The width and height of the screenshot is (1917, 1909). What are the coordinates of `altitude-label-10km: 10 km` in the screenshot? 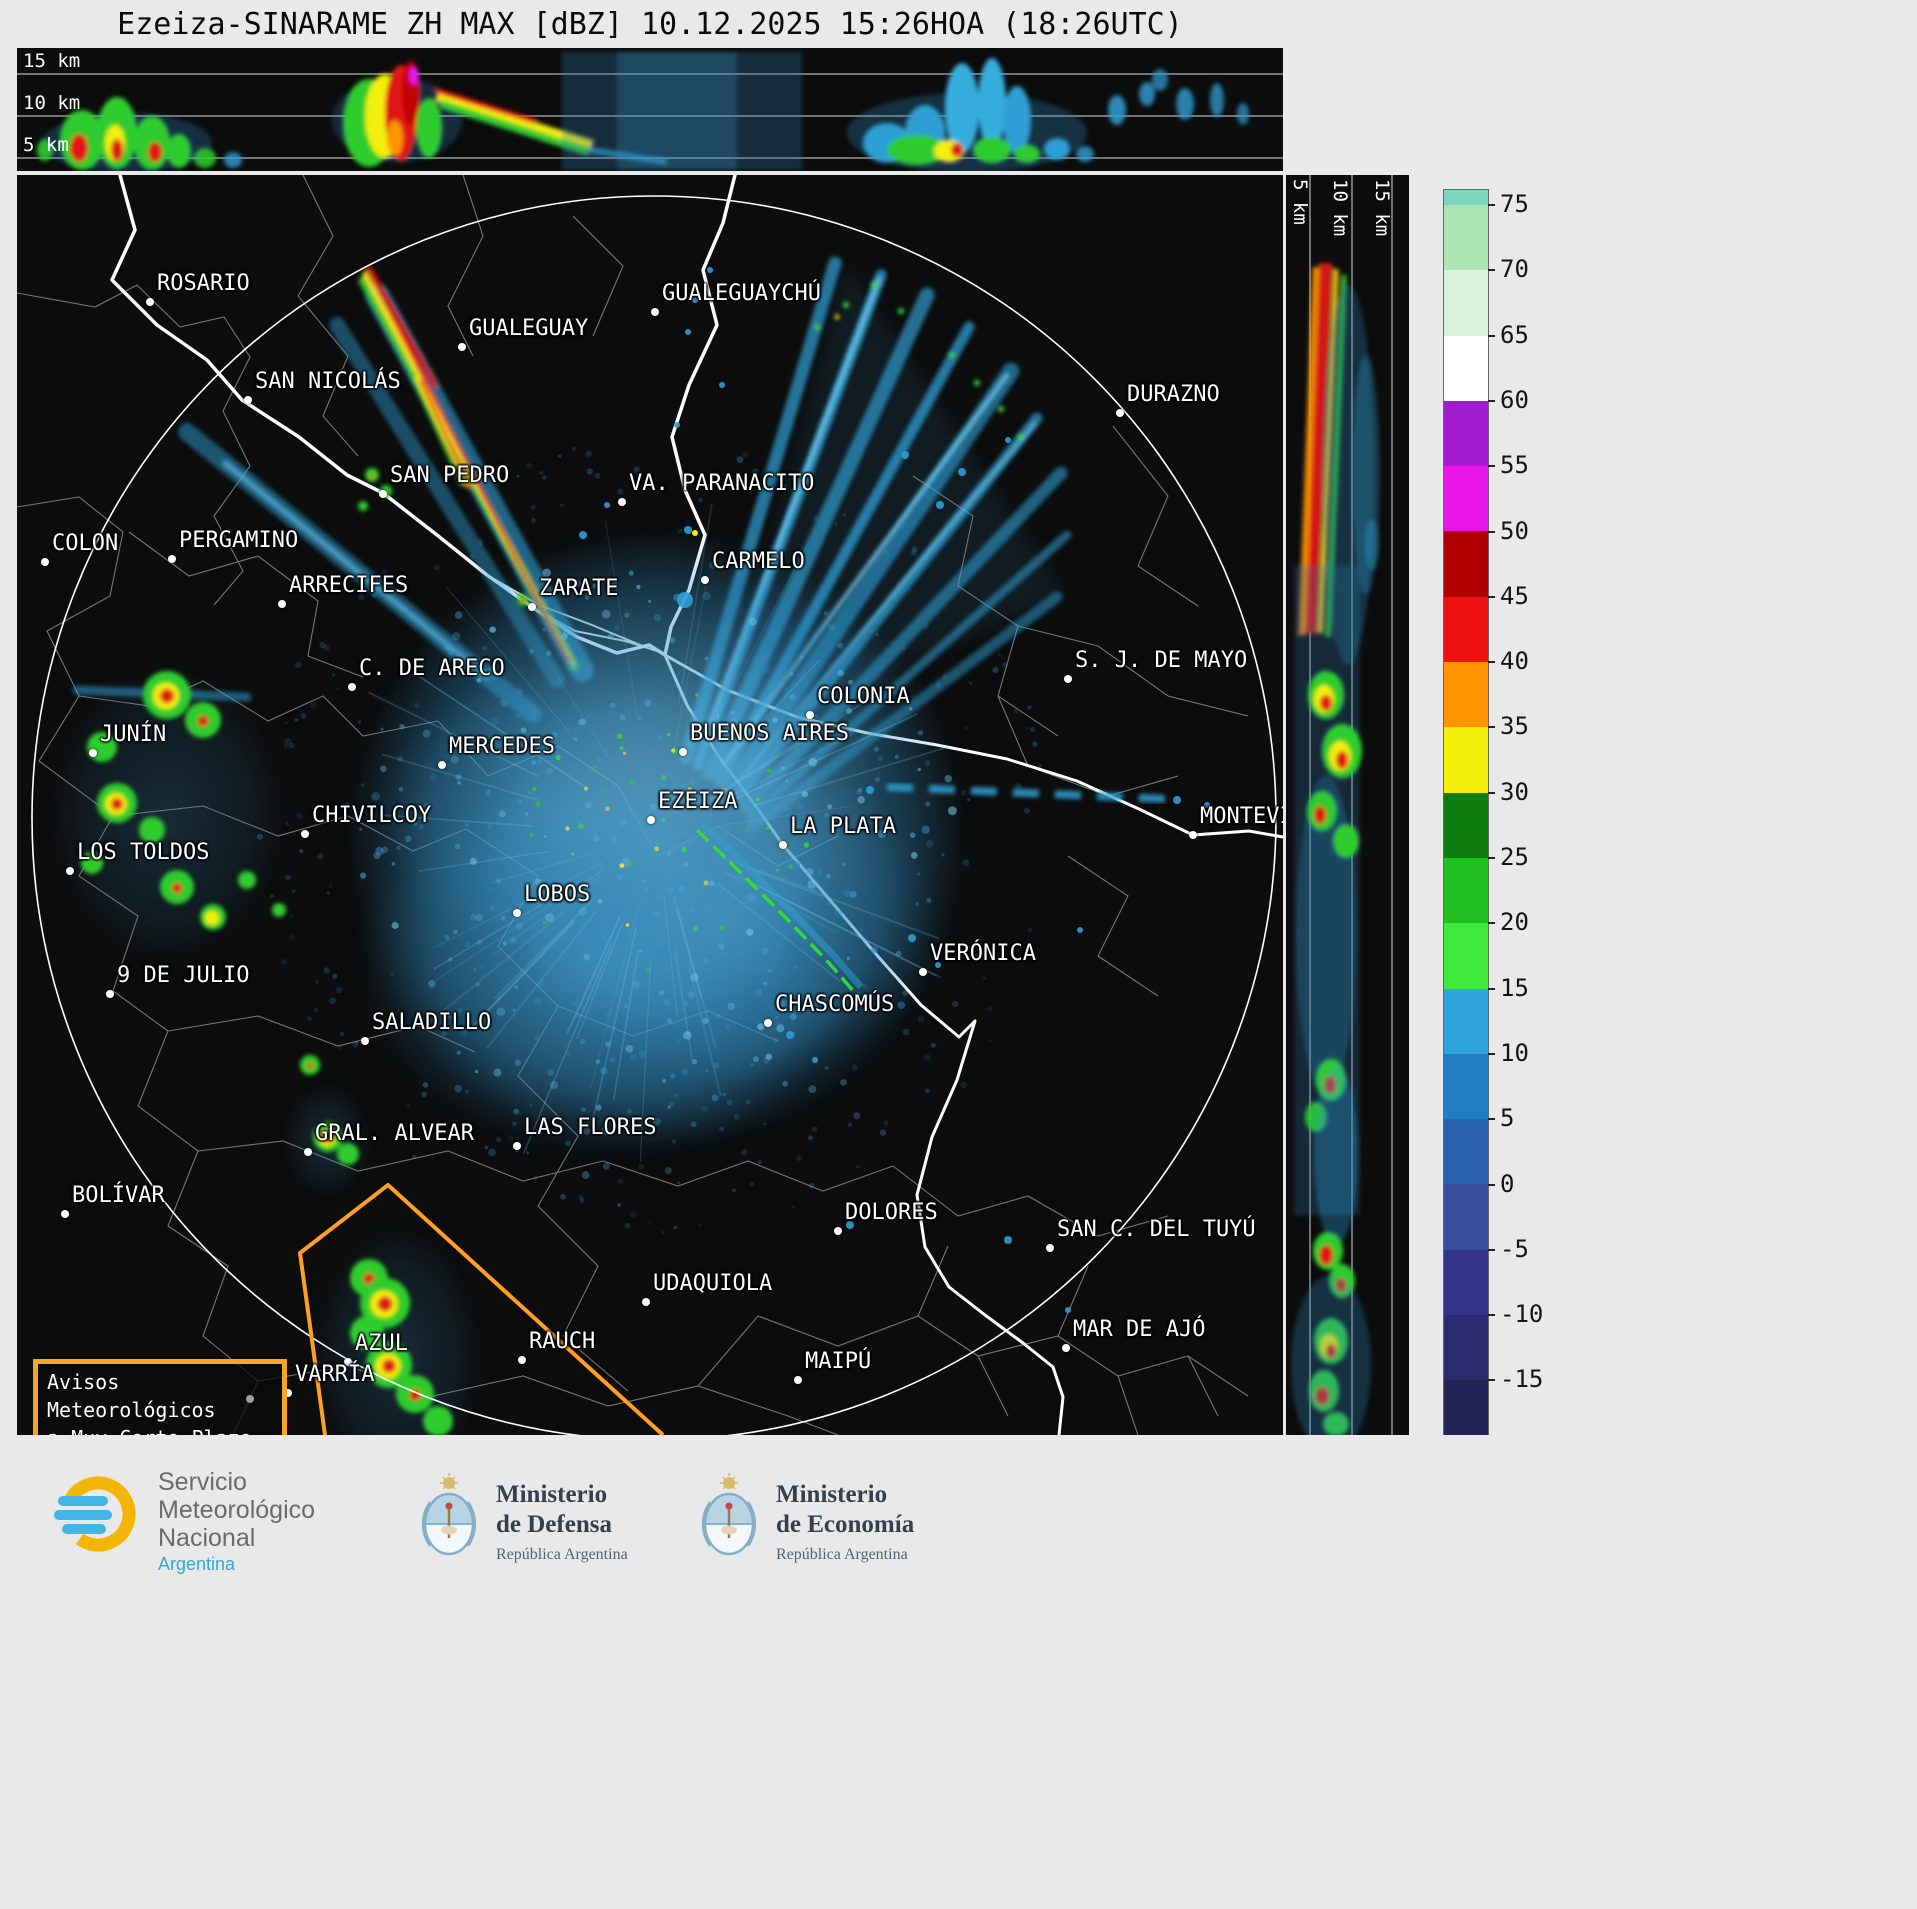 It's located at (52, 103).